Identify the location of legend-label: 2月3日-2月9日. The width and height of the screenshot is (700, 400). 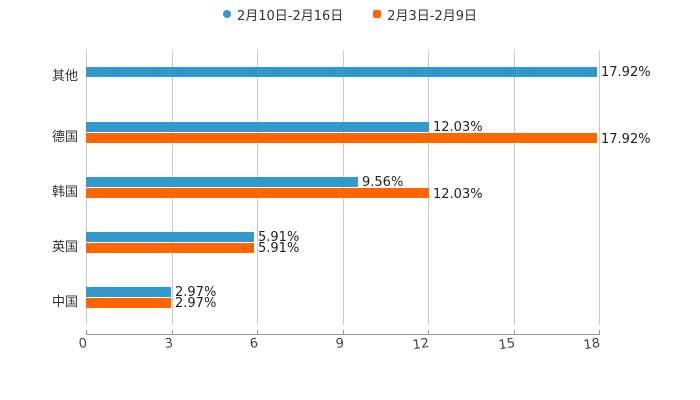
(432, 16).